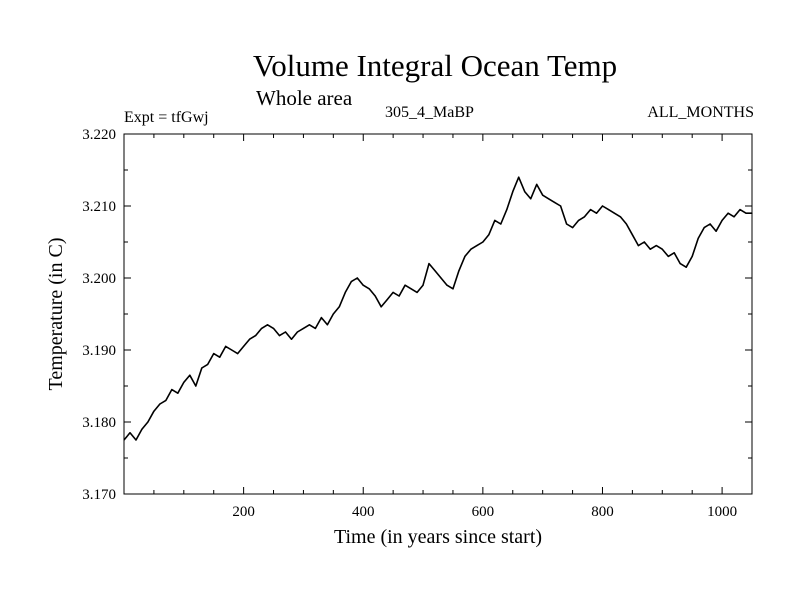 The image size is (800, 600). What do you see at coordinates (56, 314) in the screenshot?
I see `y-axis-label: Temperature (in C)` at bounding box center [56, 314].